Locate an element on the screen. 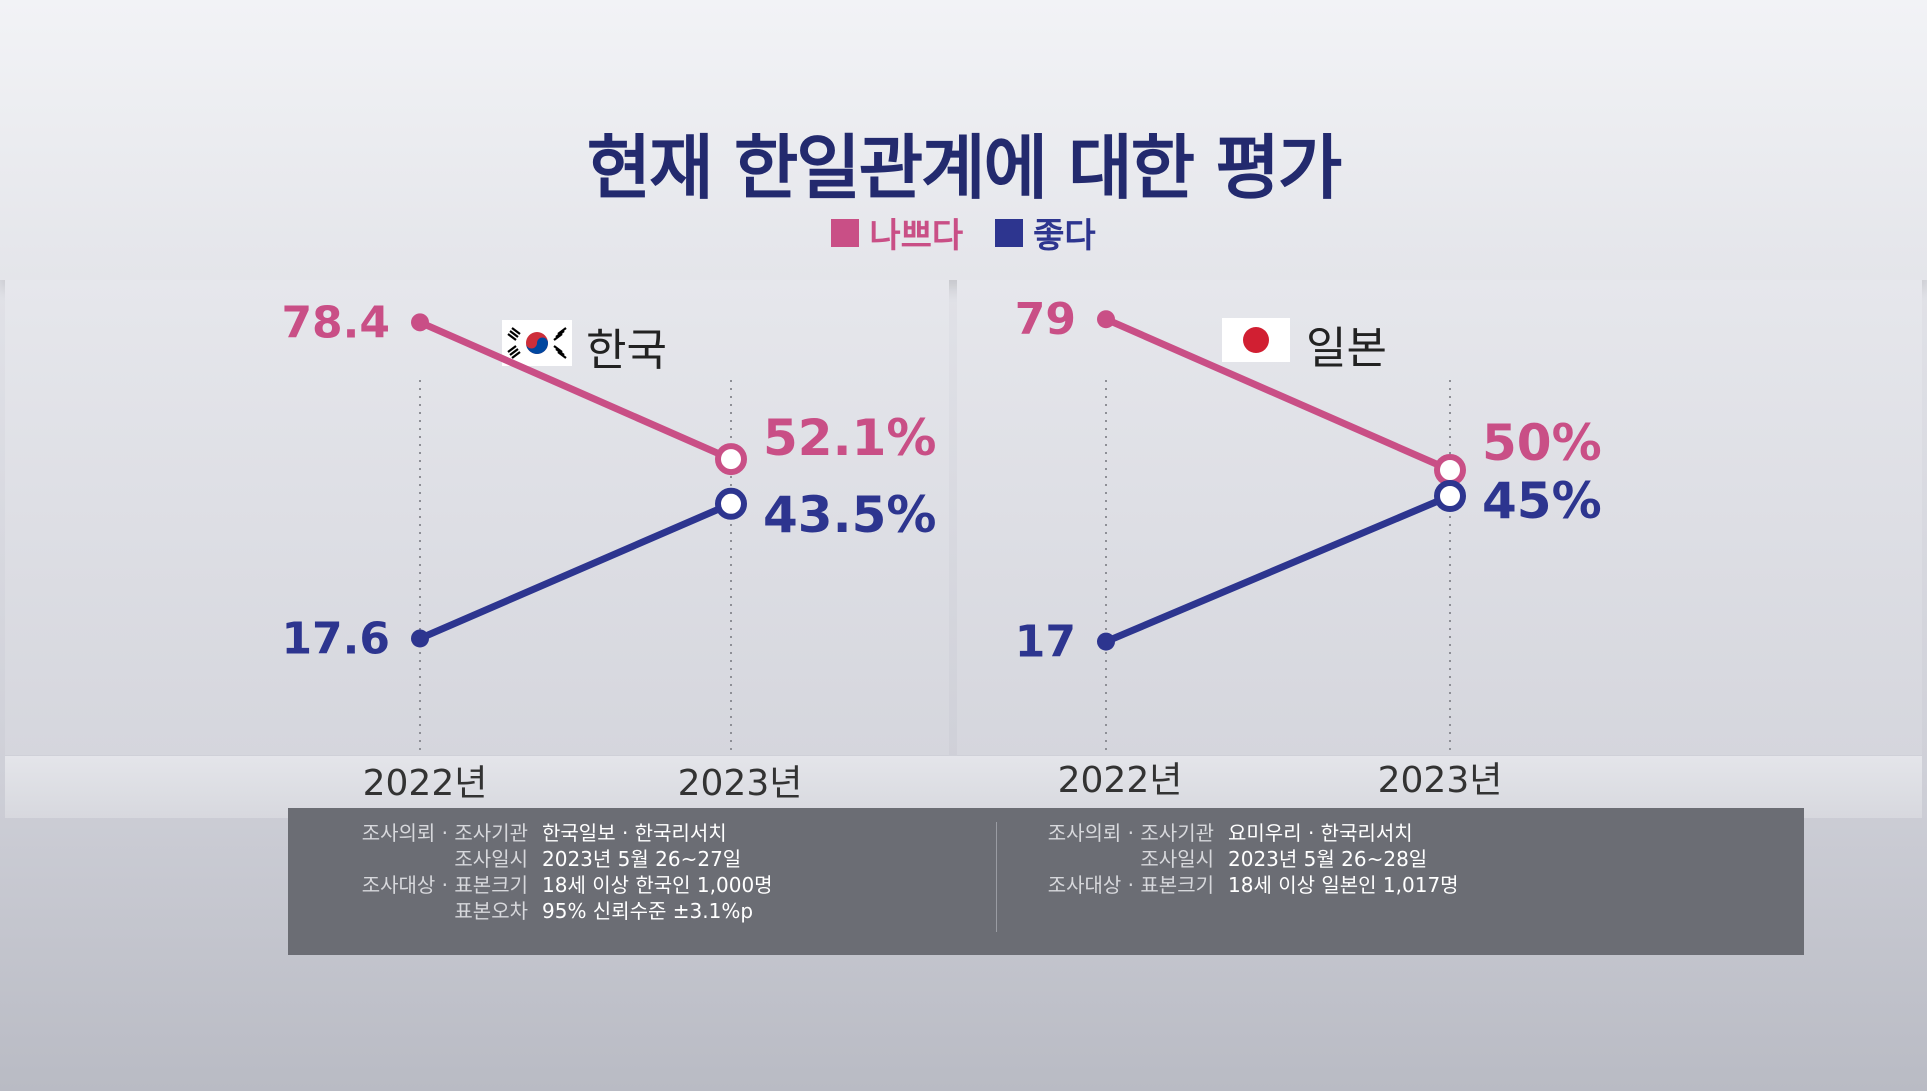 Image resolution: width=1927 pixels, height=1091 pixels. info-row: 조사일시 2023년 5월 26~28일 is located at coordinates (1203, 859).